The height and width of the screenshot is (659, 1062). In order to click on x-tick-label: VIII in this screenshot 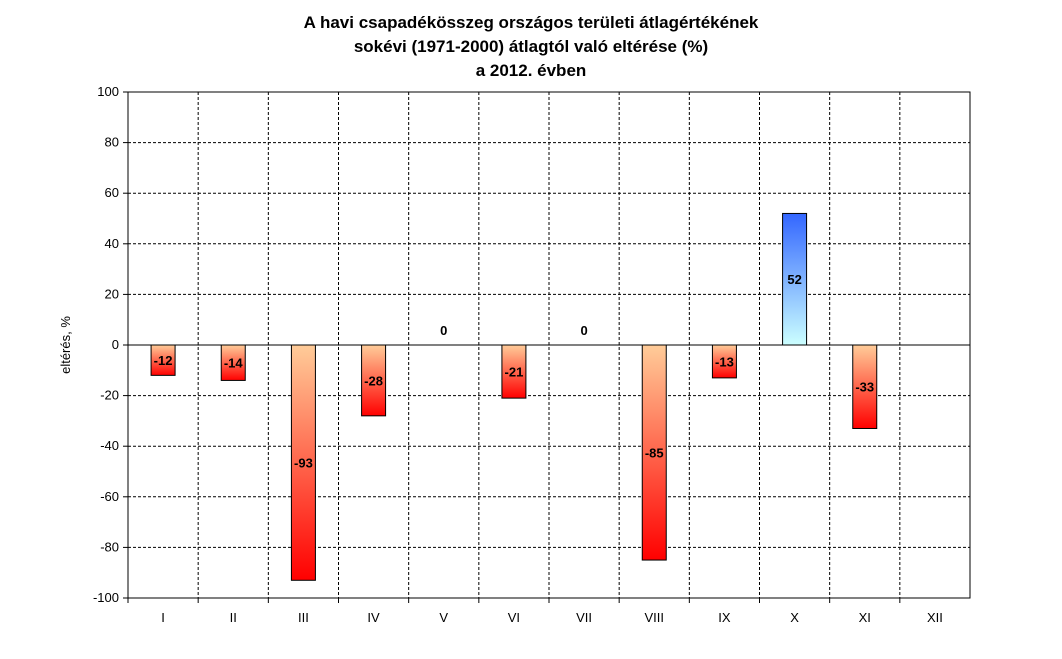, I will do `click(654, 617)`.